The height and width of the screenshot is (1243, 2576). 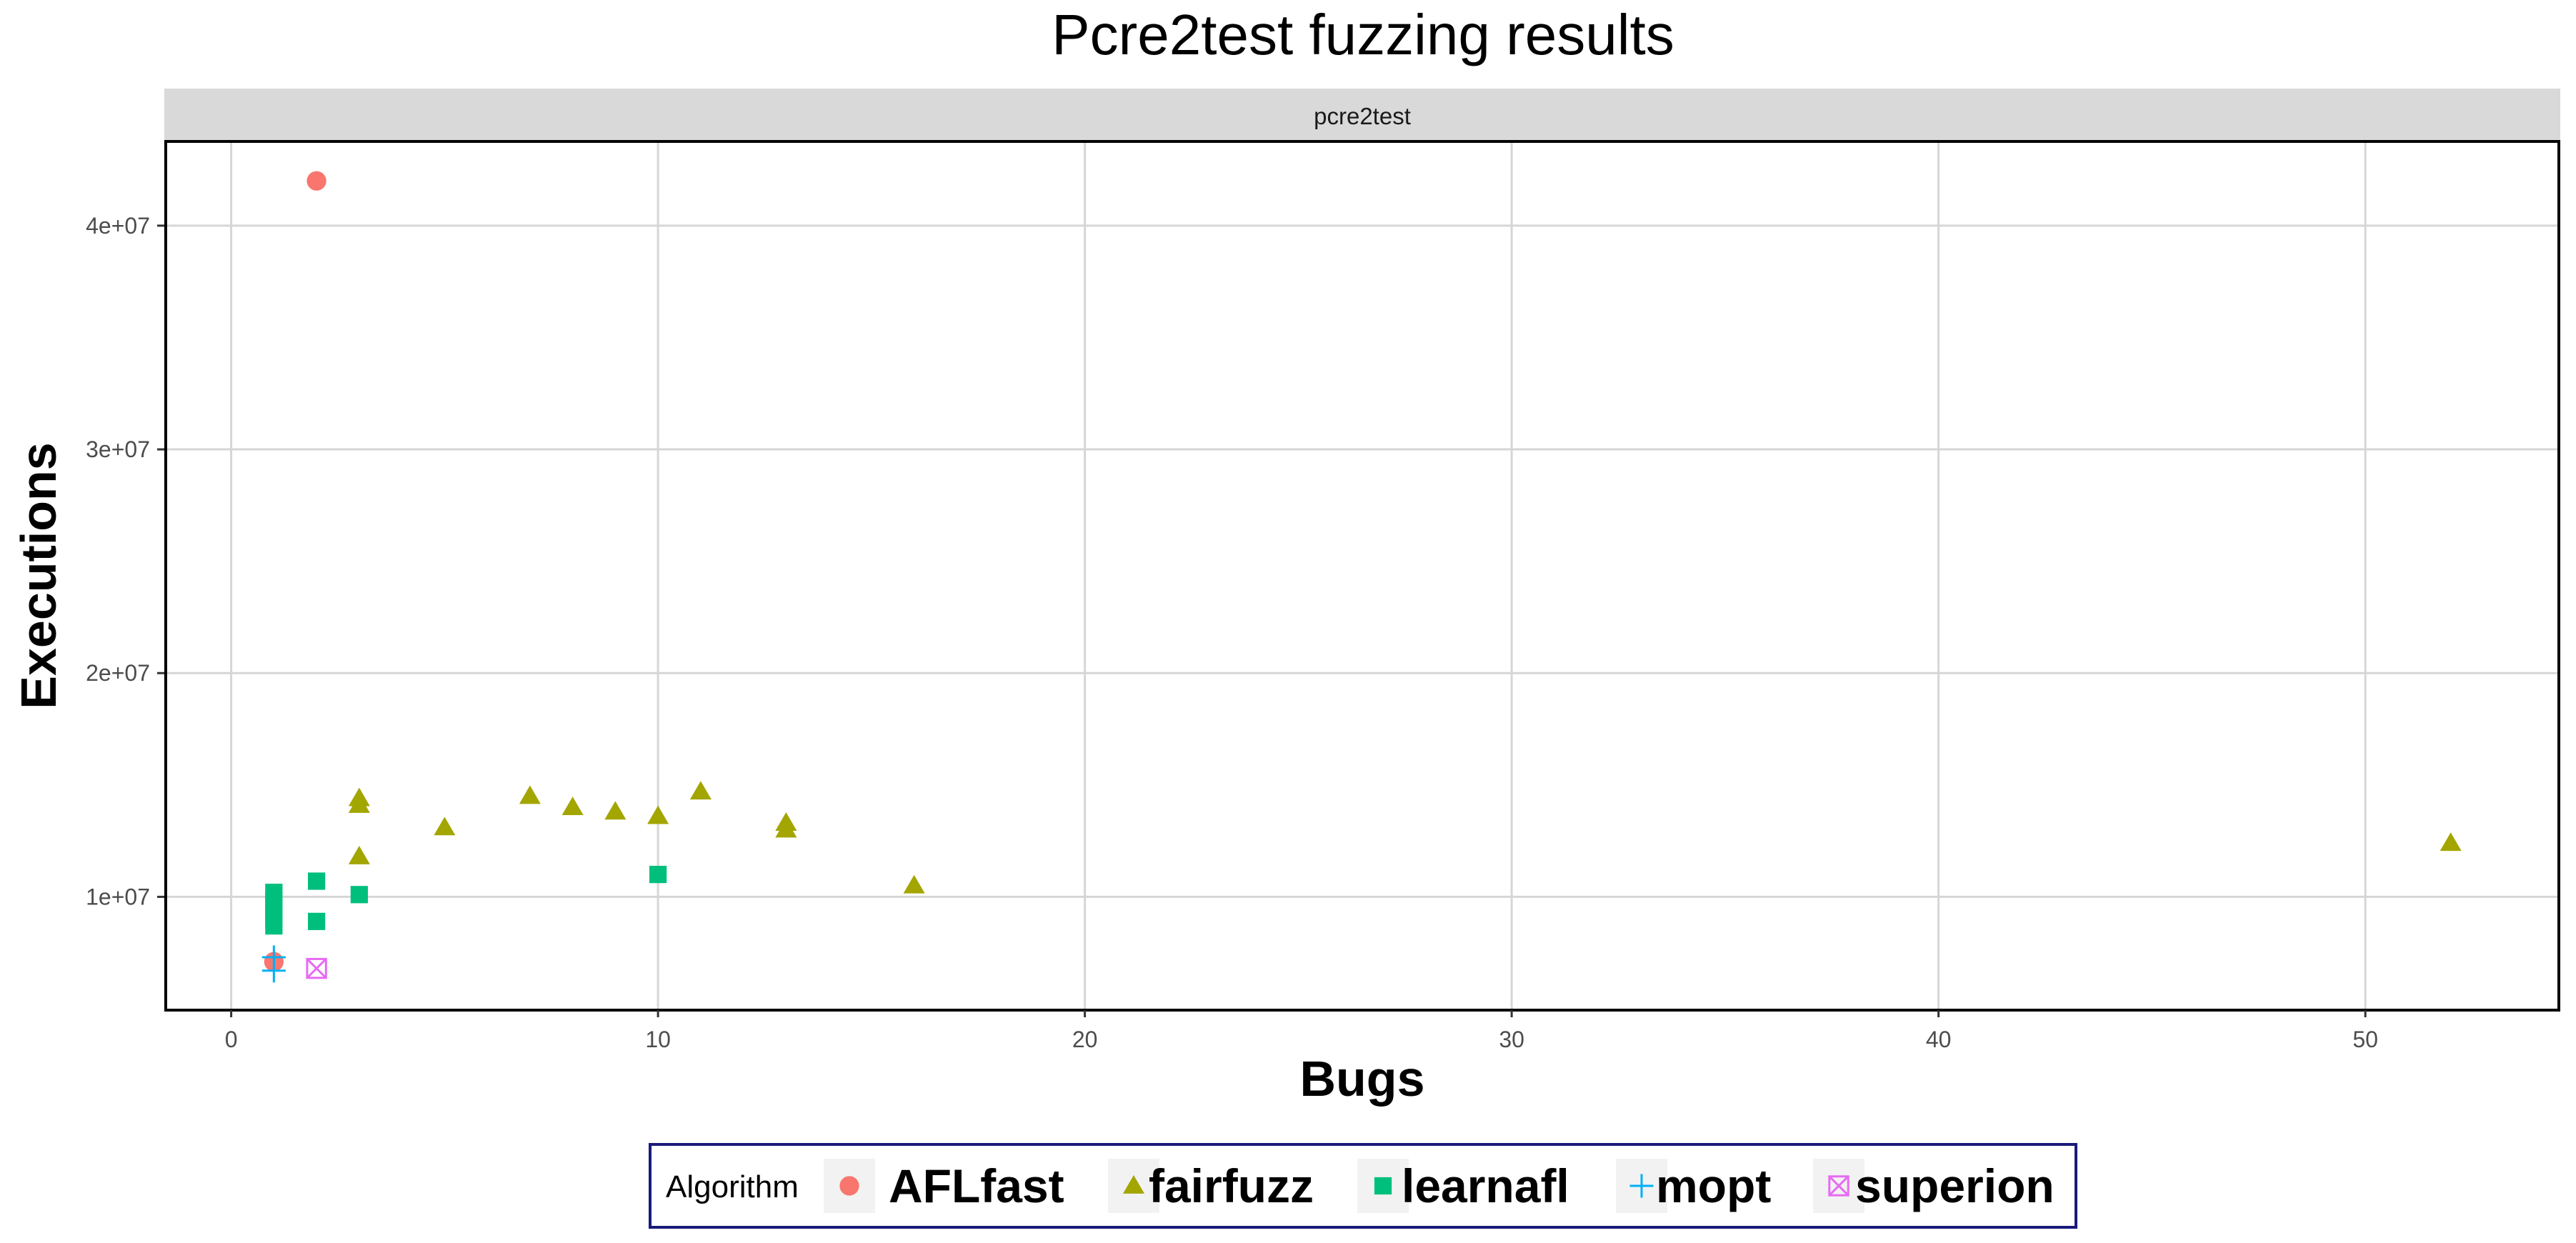 What do you see at coordinates (1713, 1185) in the screenshot?
I see `legend-label-mopt: mopt` at bounding box center [1713, 1185].